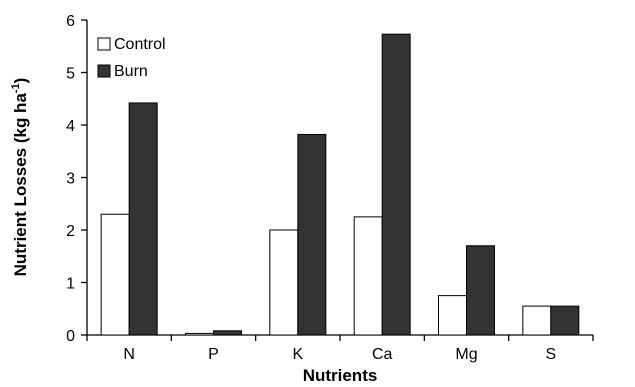 Image resolution: width=635 pixels, height=387 pixels. Describe the element at coordinates (396, 184) in the screenshot. I see `bar-burn-ca` at that location.